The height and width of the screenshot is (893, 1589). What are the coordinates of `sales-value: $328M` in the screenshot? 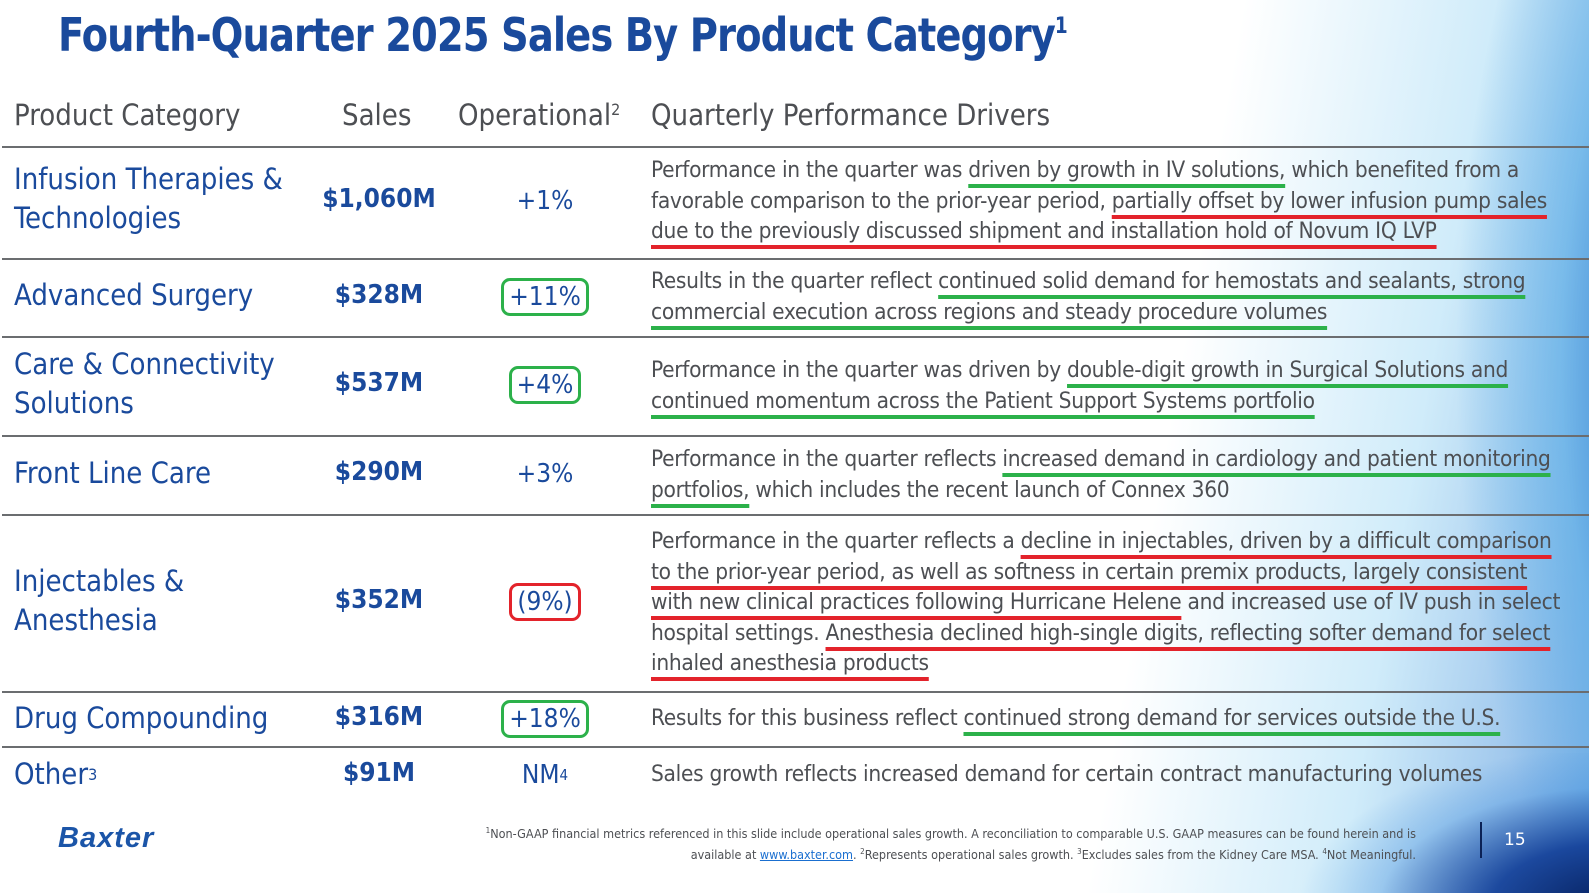 It's located at (379, 295).